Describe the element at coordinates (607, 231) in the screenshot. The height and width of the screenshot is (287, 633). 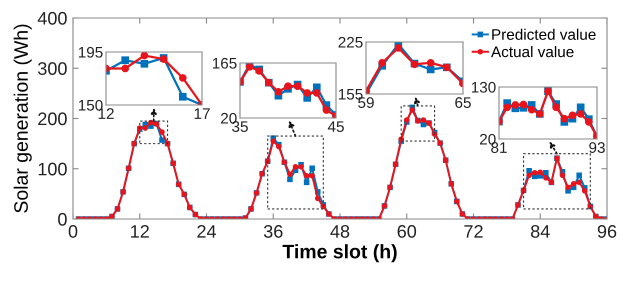
I see `x-tick-label: 96` at that location.